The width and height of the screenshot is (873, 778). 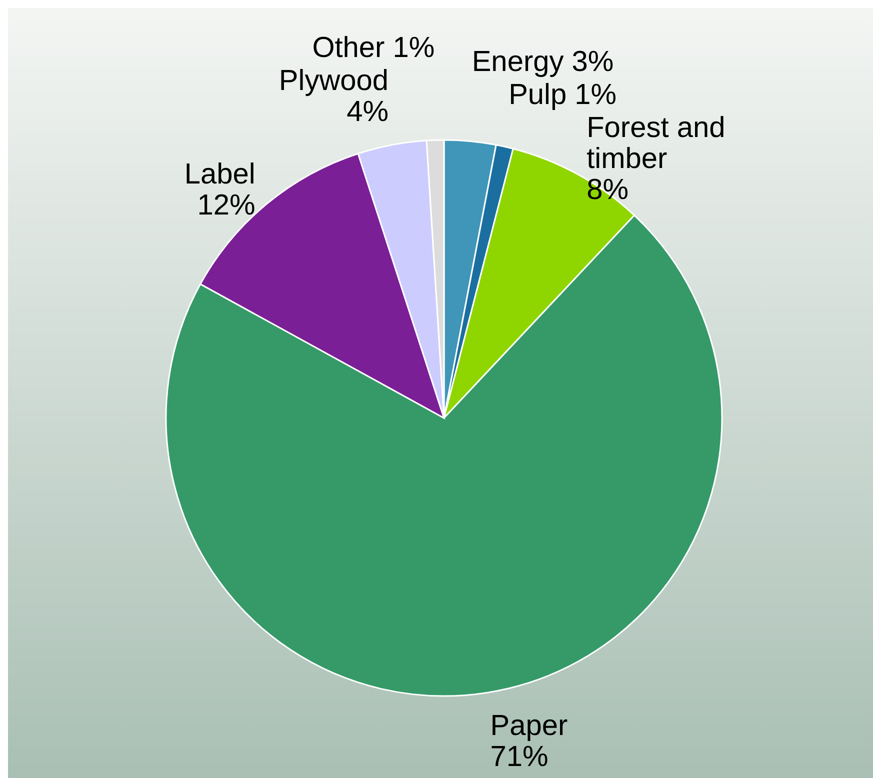 I want to click on slice-label: Paper, so click(x=529, y=726).